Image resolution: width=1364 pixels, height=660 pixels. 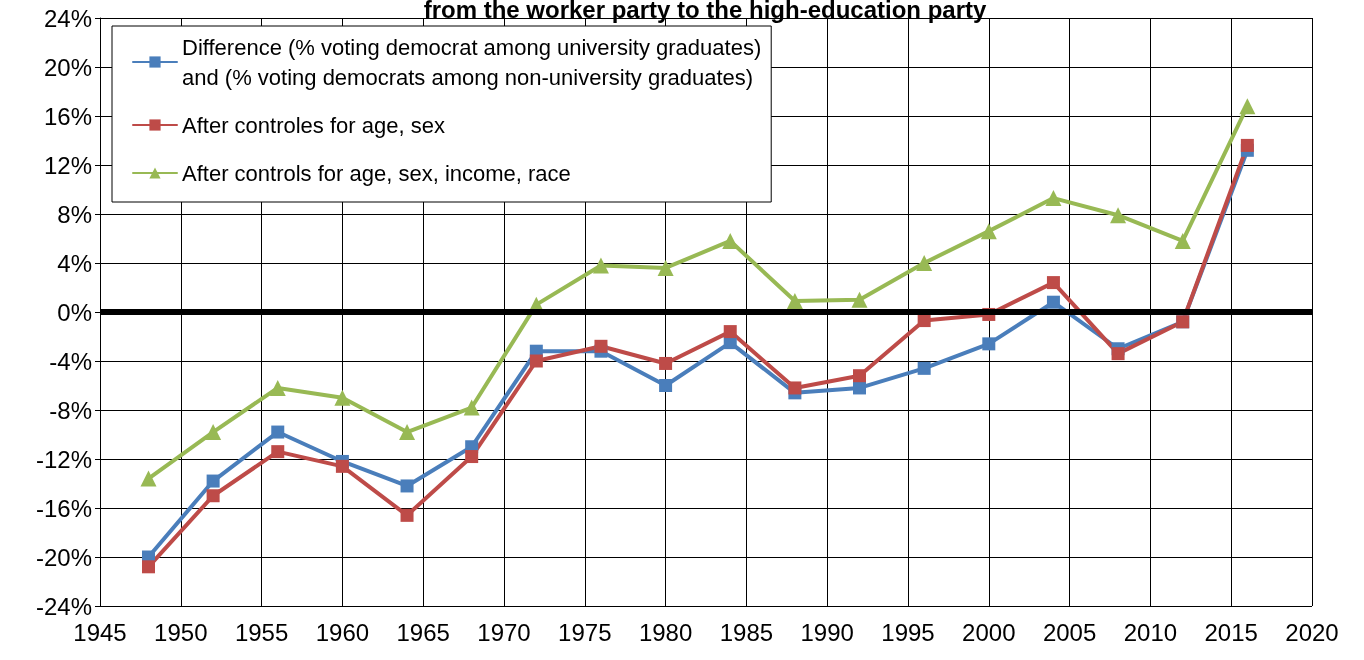 I want to click on x-tick-label: 1965, so click(x=423, y=632).